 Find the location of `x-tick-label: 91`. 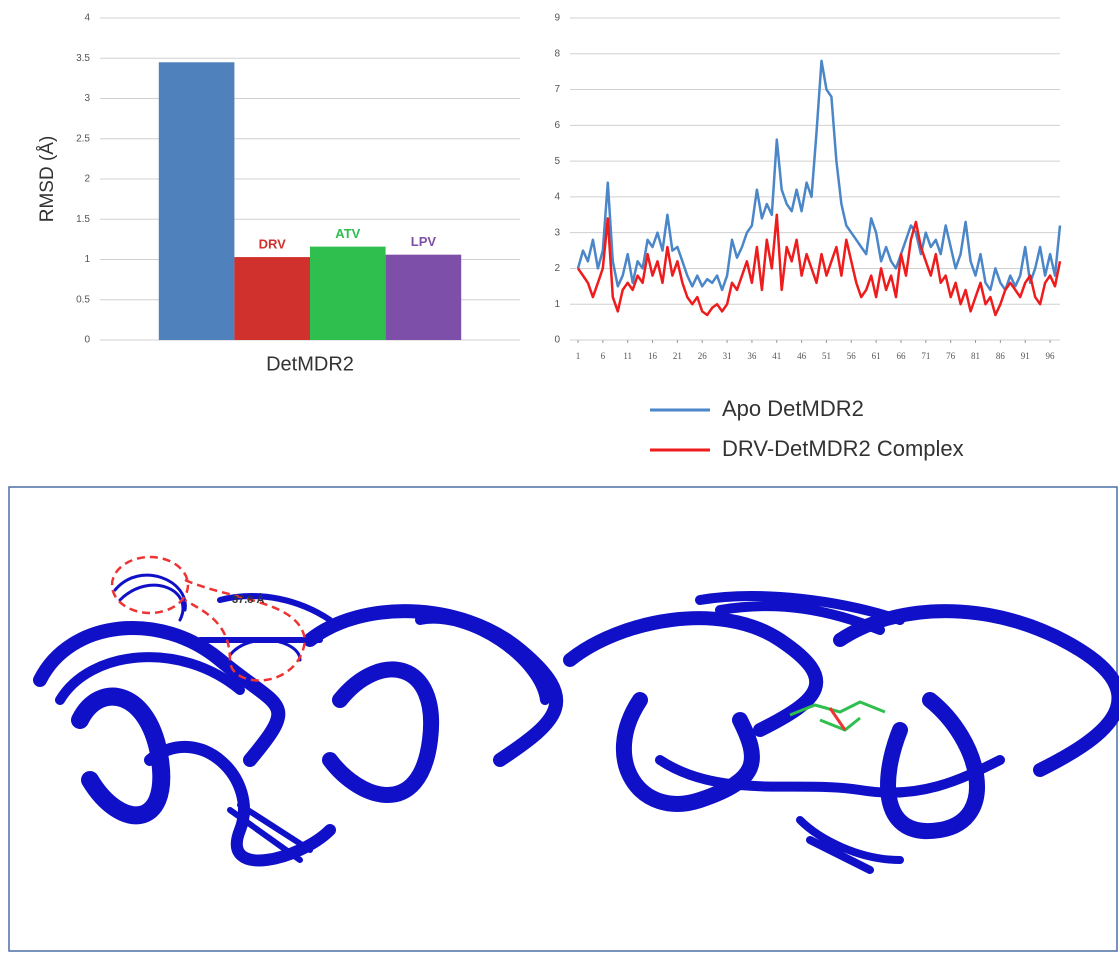

x-tick-label: 91 is located at coordinates (1025, 356).